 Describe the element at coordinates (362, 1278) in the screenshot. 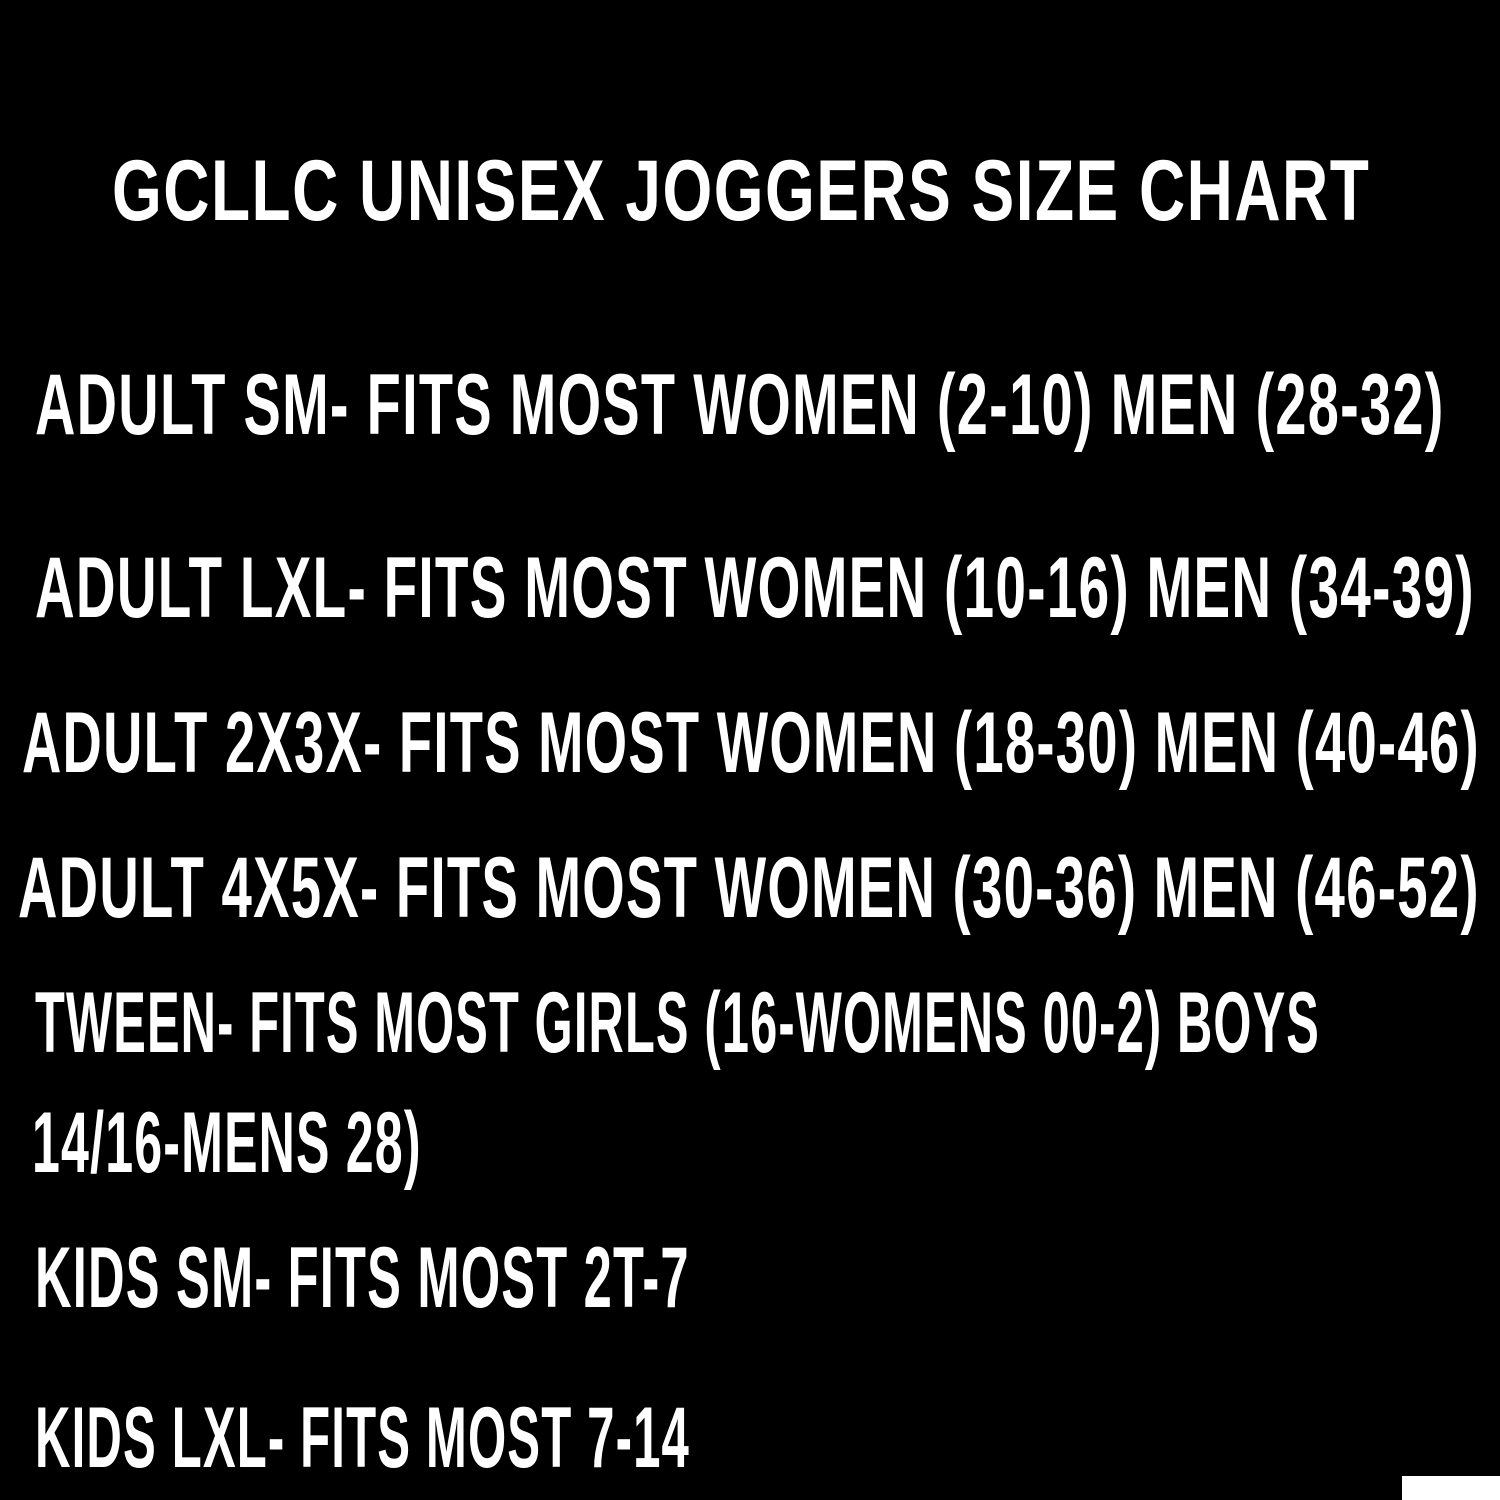

I see `size-row-kids-sm: KIDS SM- FITS MOST 2T-7` at that location.